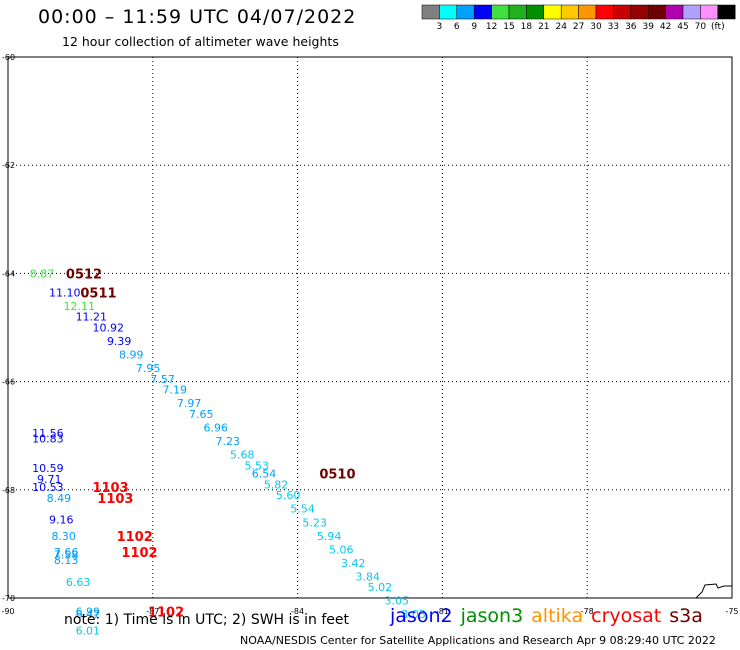  I want to click on legend-jason2: jason2, so click(421, 616).